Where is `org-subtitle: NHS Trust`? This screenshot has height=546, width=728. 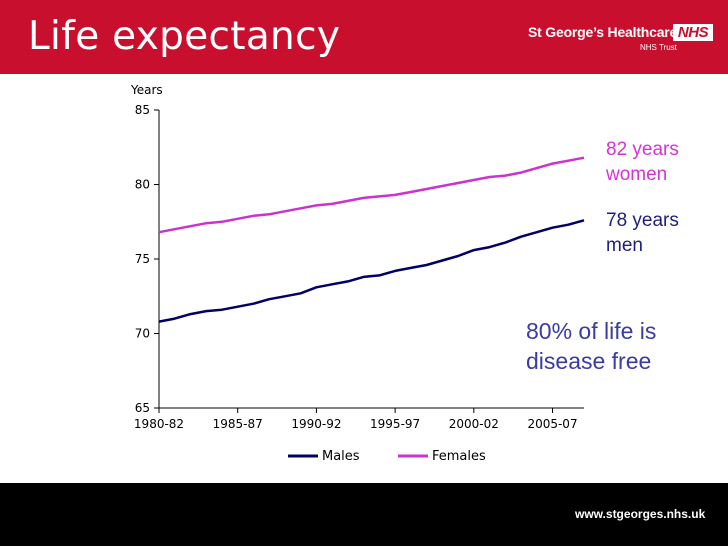 org-subtitle: NHS Trust is located at coordinates (658, 47).